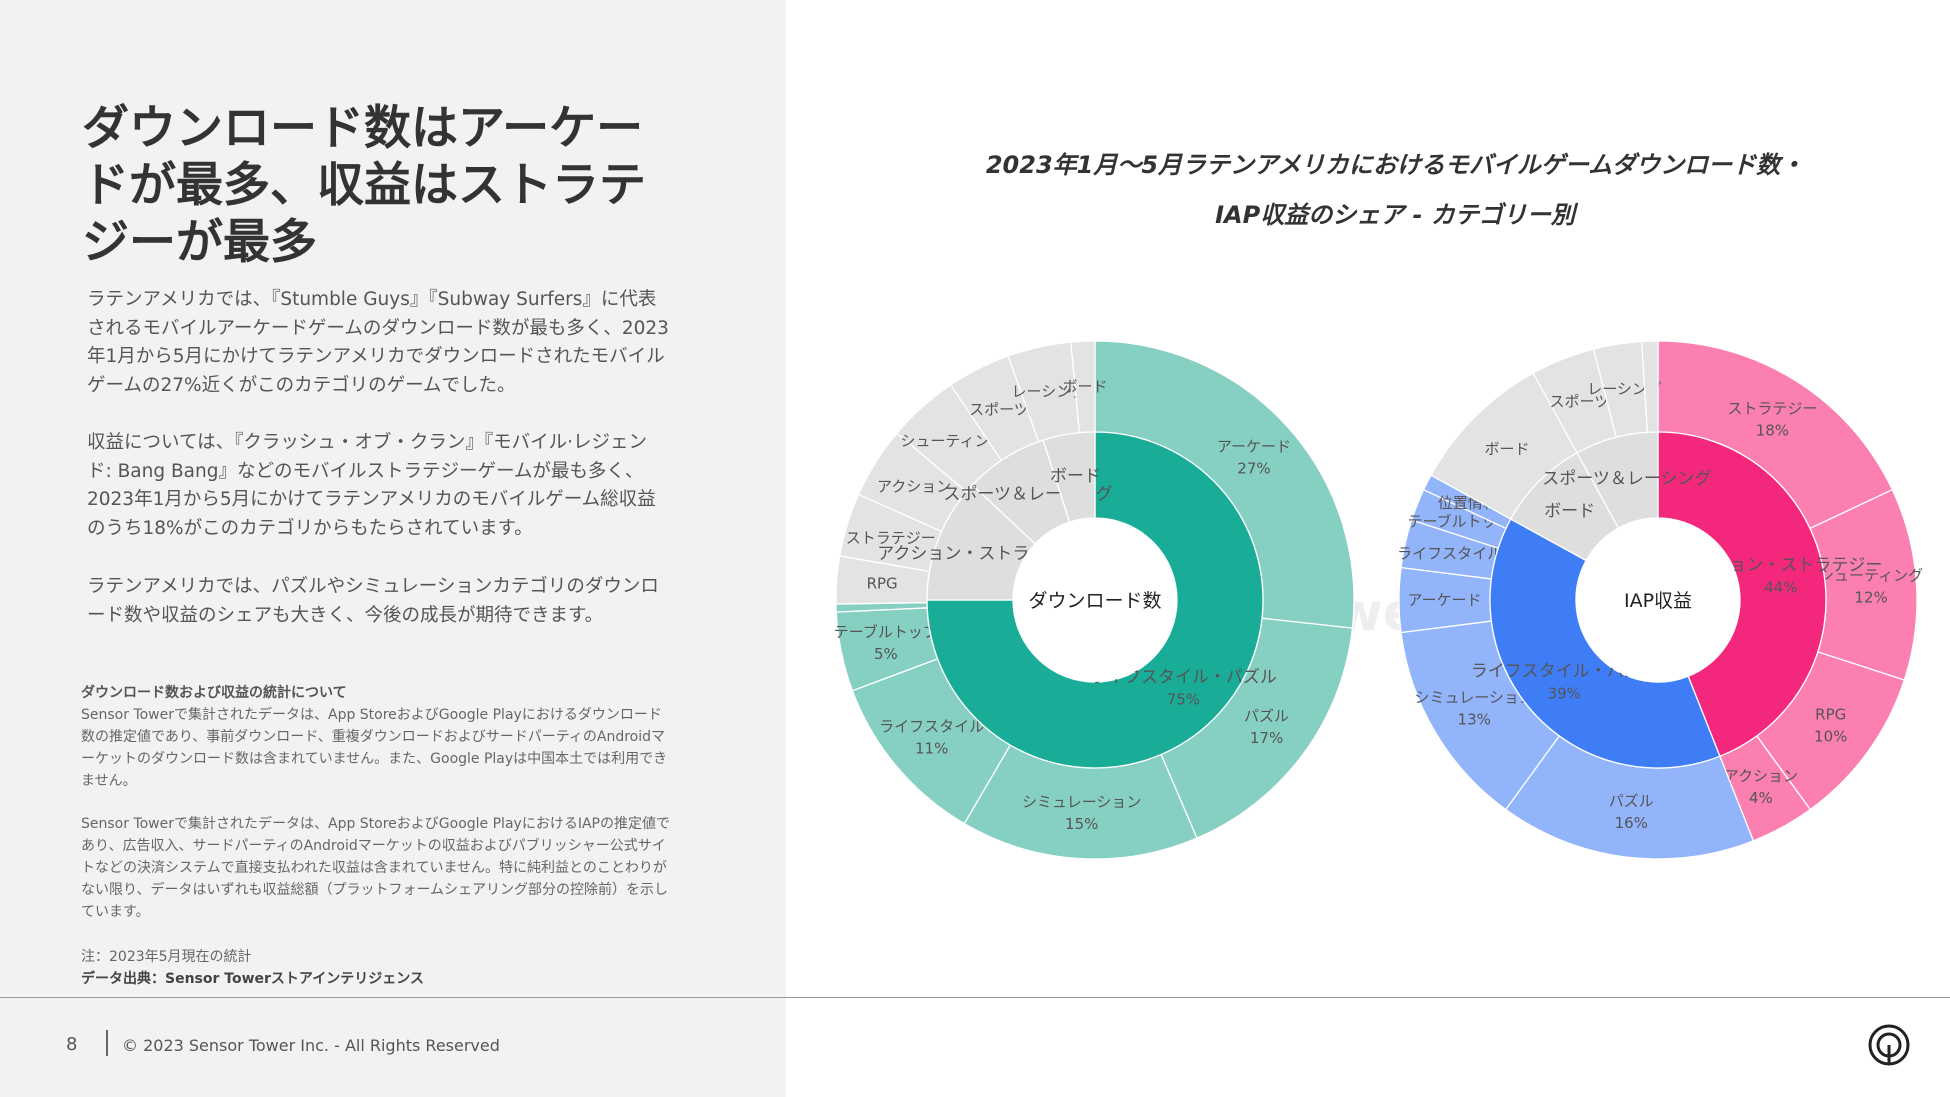  I want to click on outer-value-label: 5%, so click(886, 654).